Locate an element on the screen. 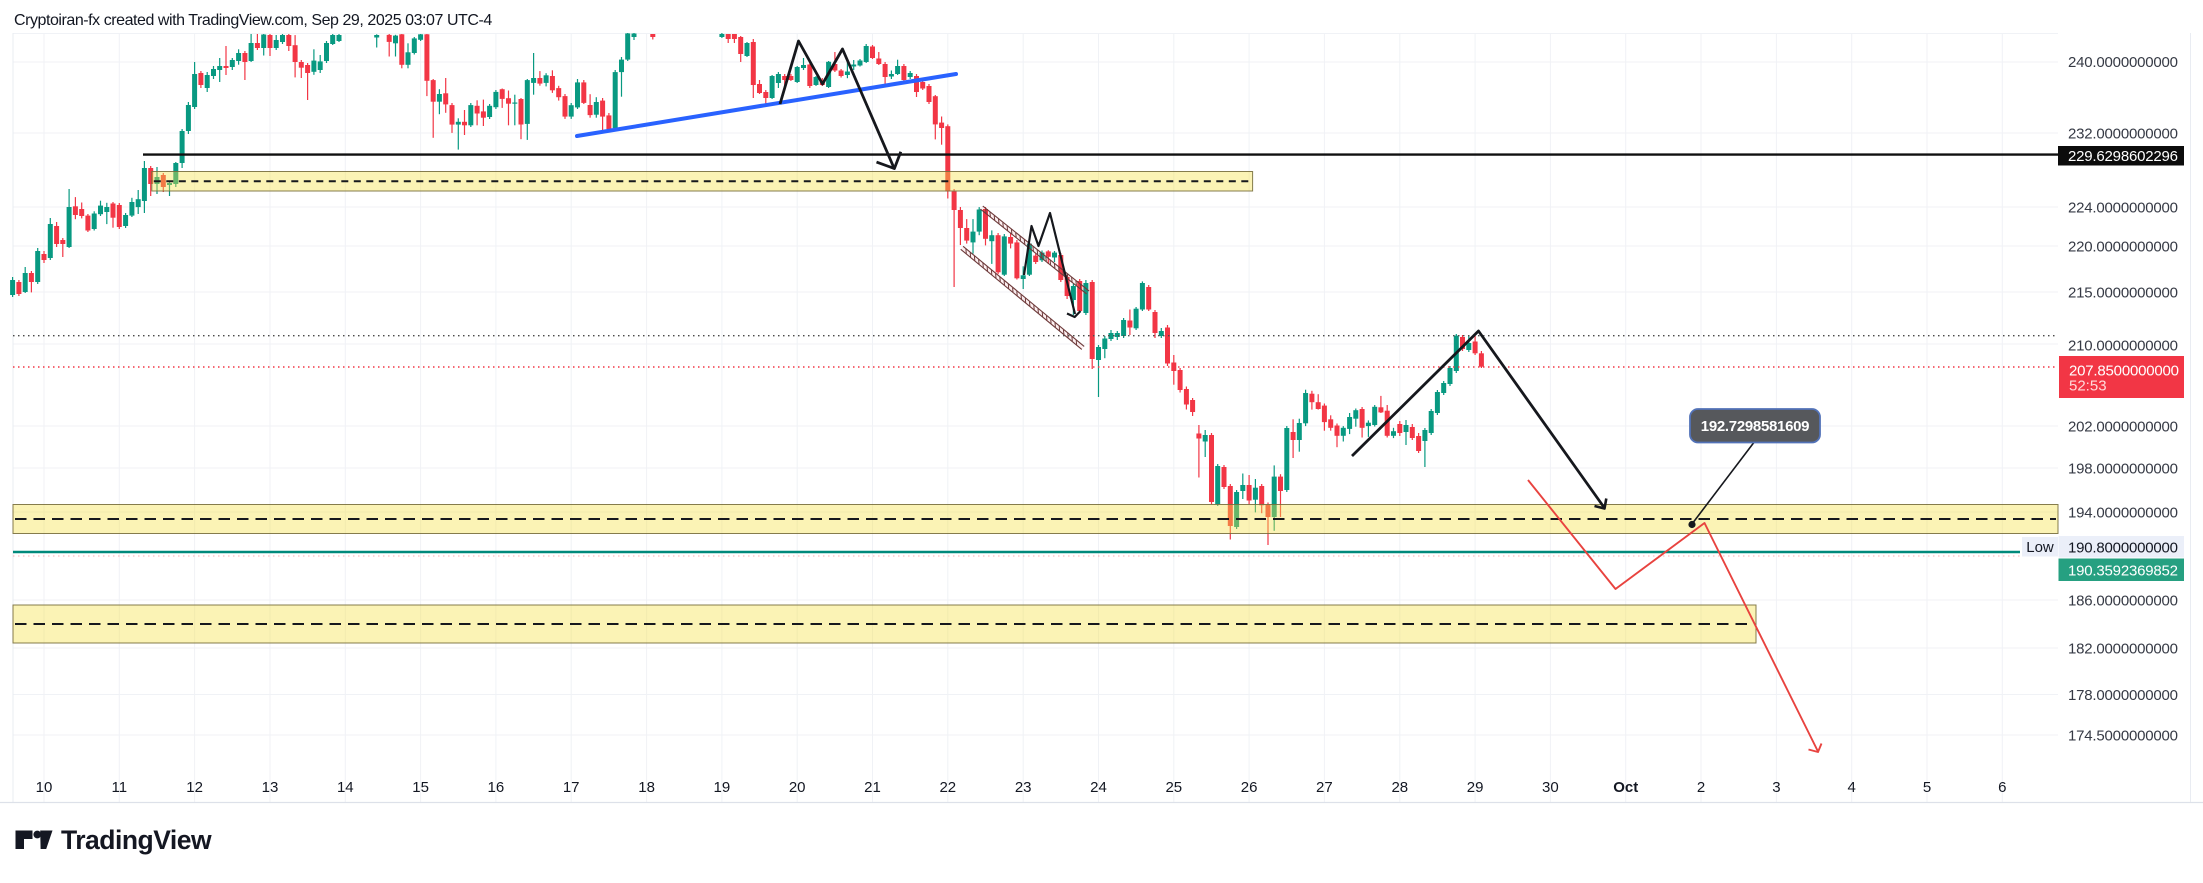 The width and height of the screenshot is (2203, 883). svg-text: 202.0000000000 is located at coordinates (2123, 427).